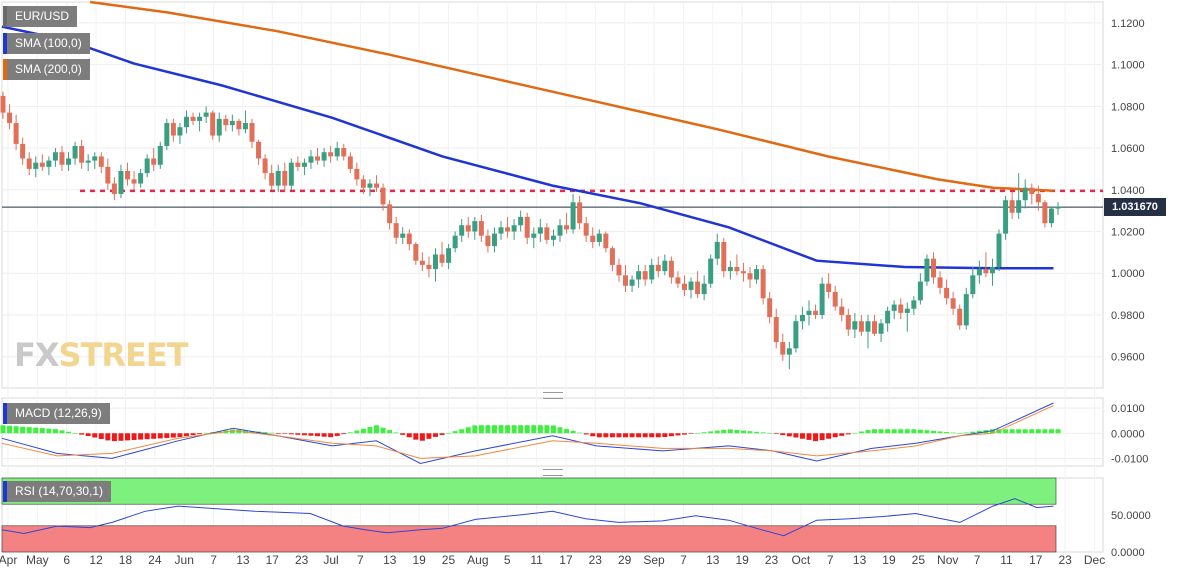 This screenshot has width=1182, height=571. Describe the element at coordinates (742, 560) in the screenshot. I see `x-tick-label: 19` at that location.